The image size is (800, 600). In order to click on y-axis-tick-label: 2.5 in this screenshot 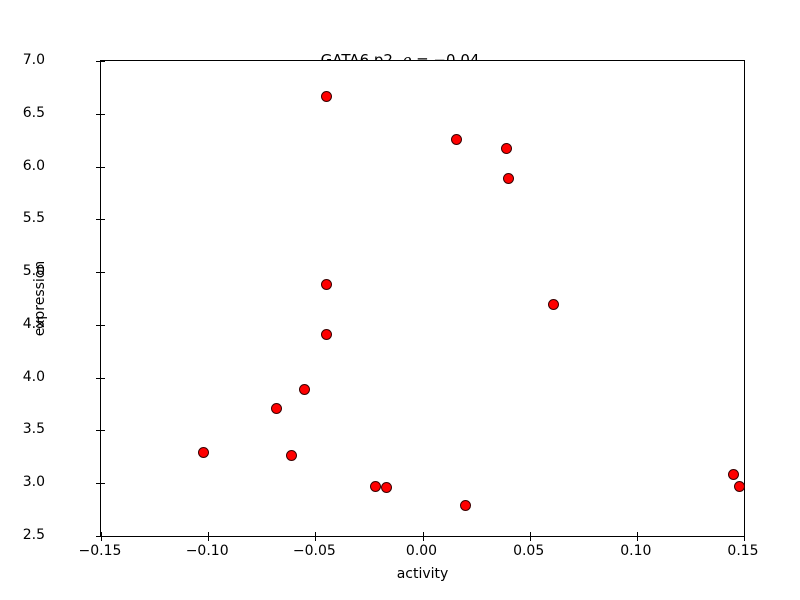, I will do `click(33, 535)`.